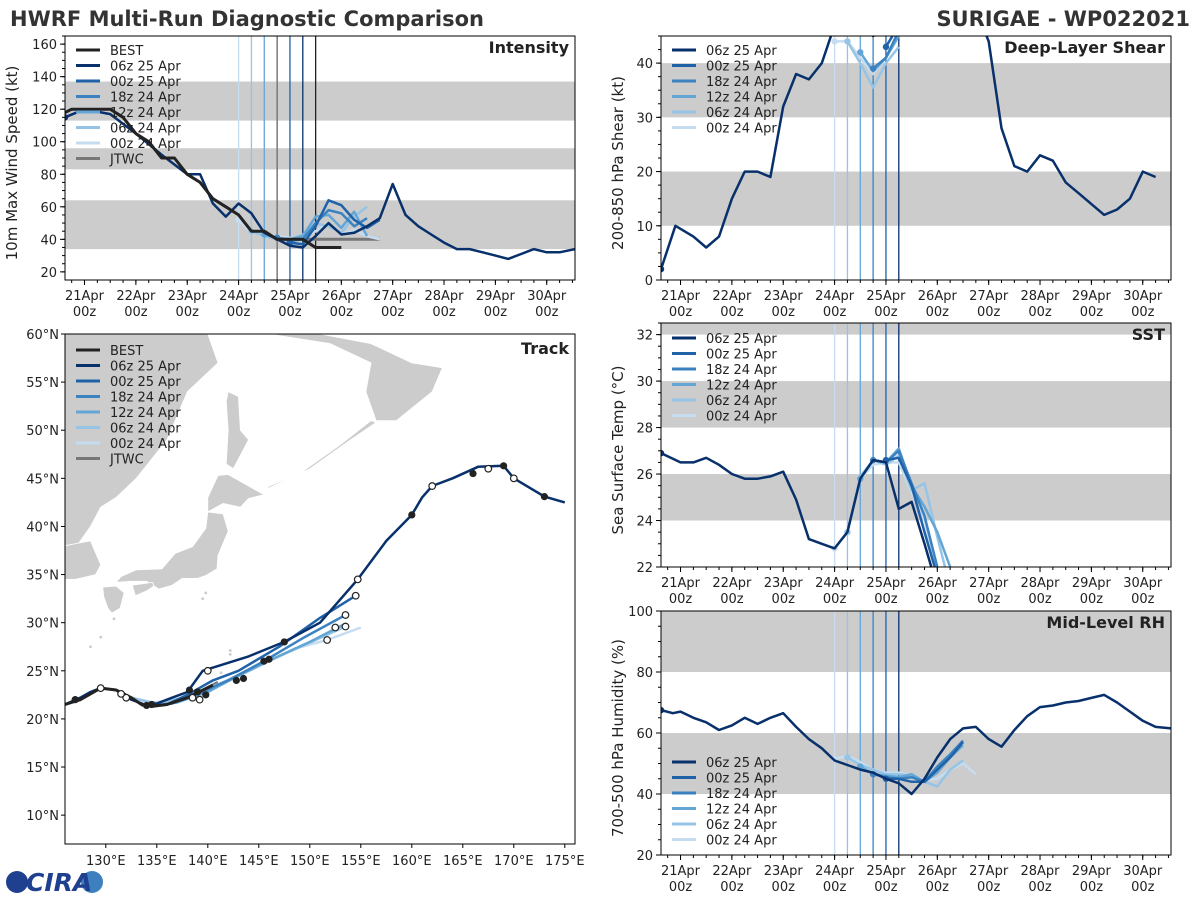  Describe the element at coordinates (886, 296) in the screenshot. I see `shear-xtick-label-day: 25Apr` at that location.